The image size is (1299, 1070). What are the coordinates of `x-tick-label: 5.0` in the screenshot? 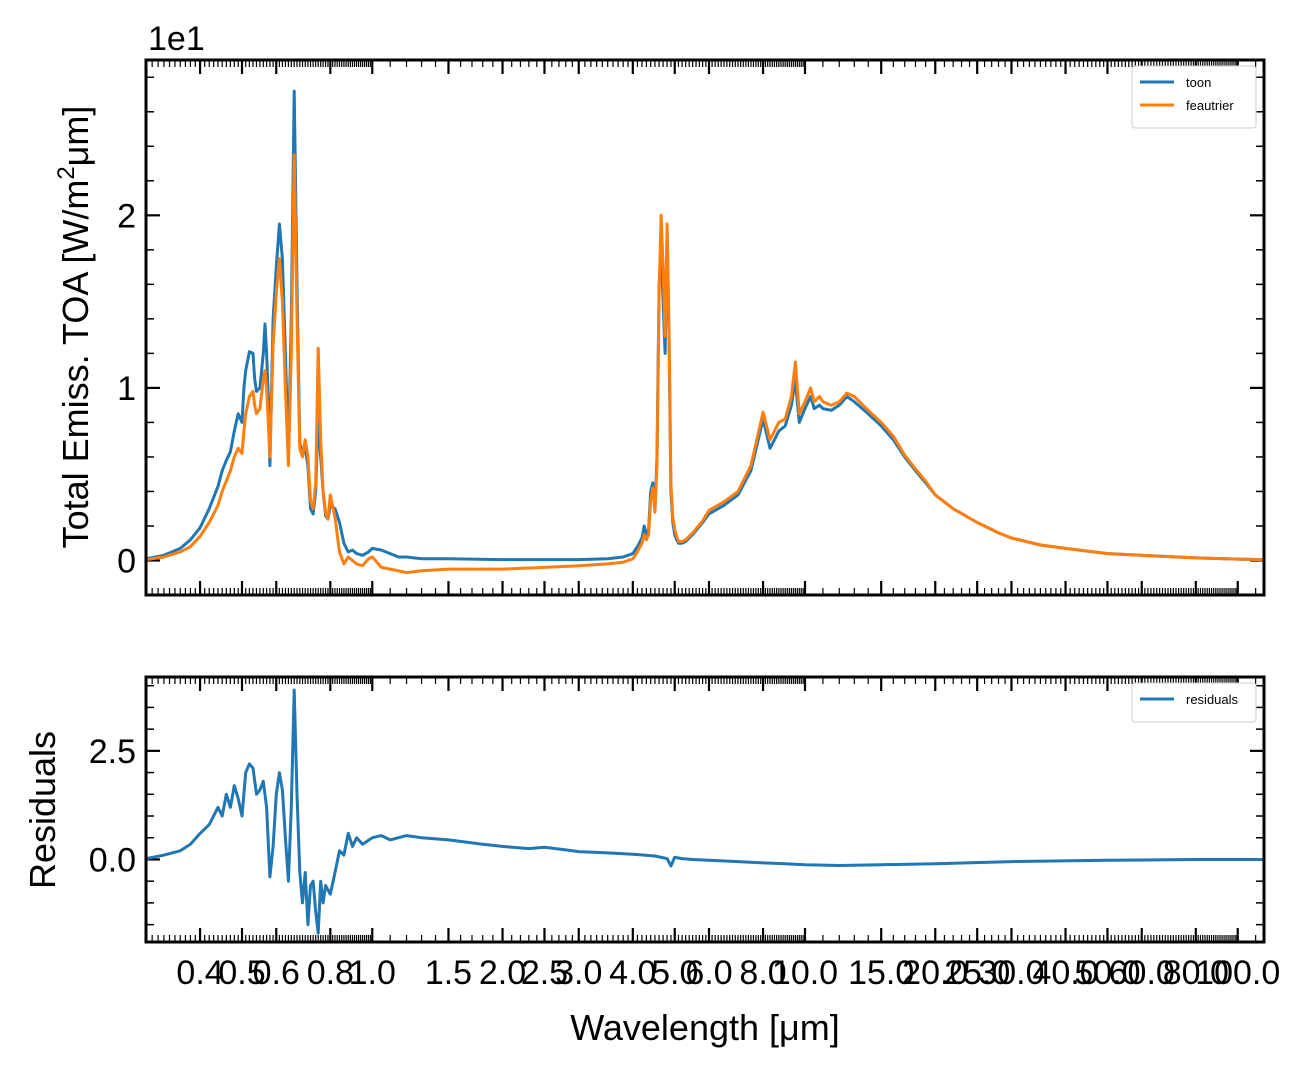 It's located at (674, 973).